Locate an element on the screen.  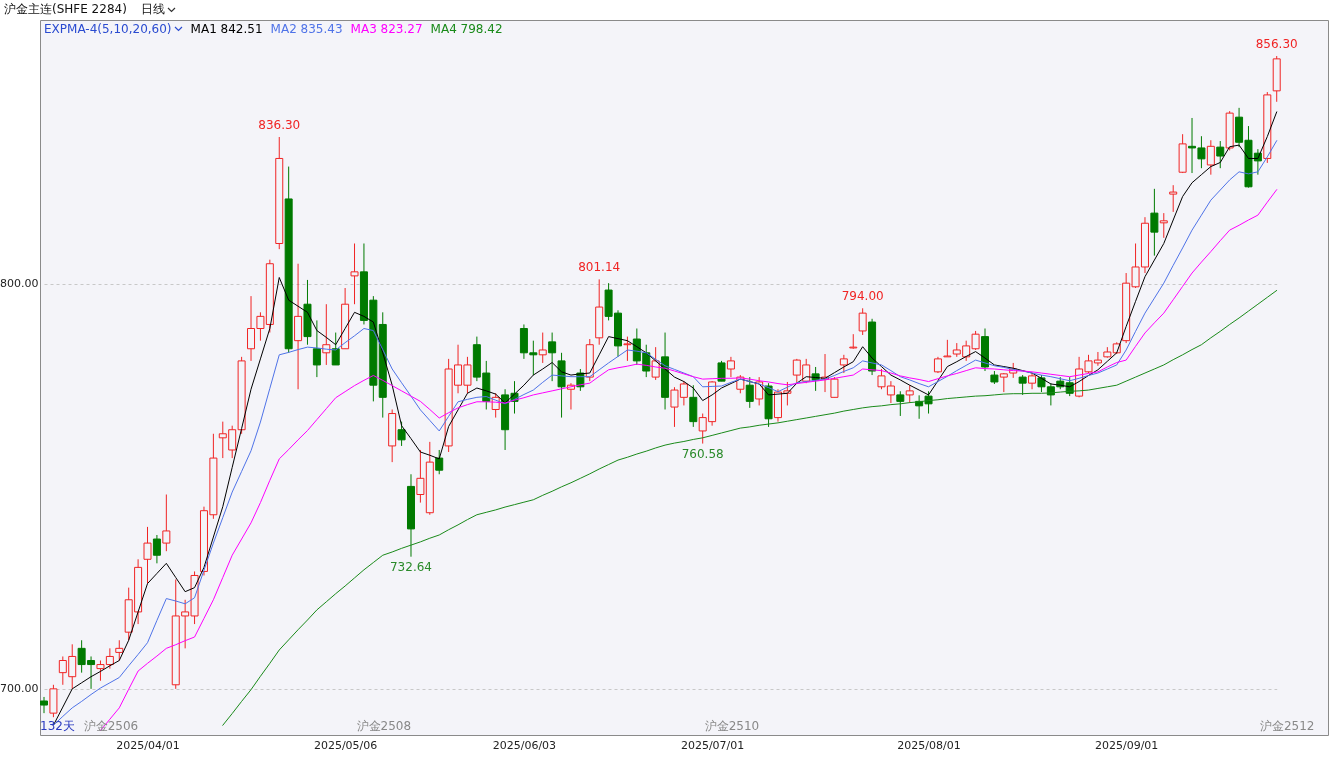
chart-subtitle: 日线 is located at coordinates (153, 9).